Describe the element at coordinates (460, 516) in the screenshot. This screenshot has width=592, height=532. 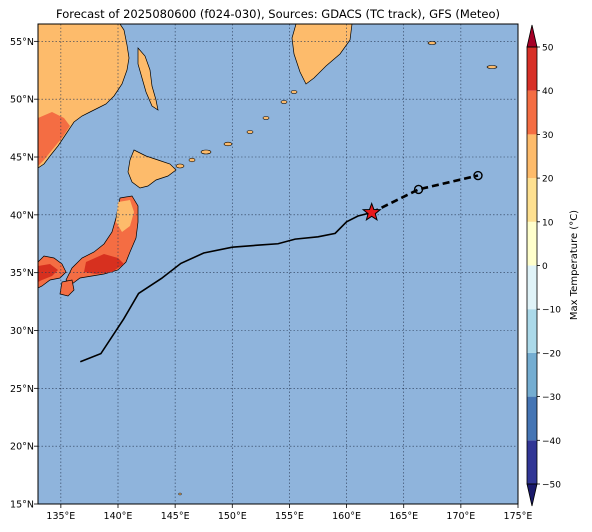
I see `lon-tick-label: 170°E` at that location.